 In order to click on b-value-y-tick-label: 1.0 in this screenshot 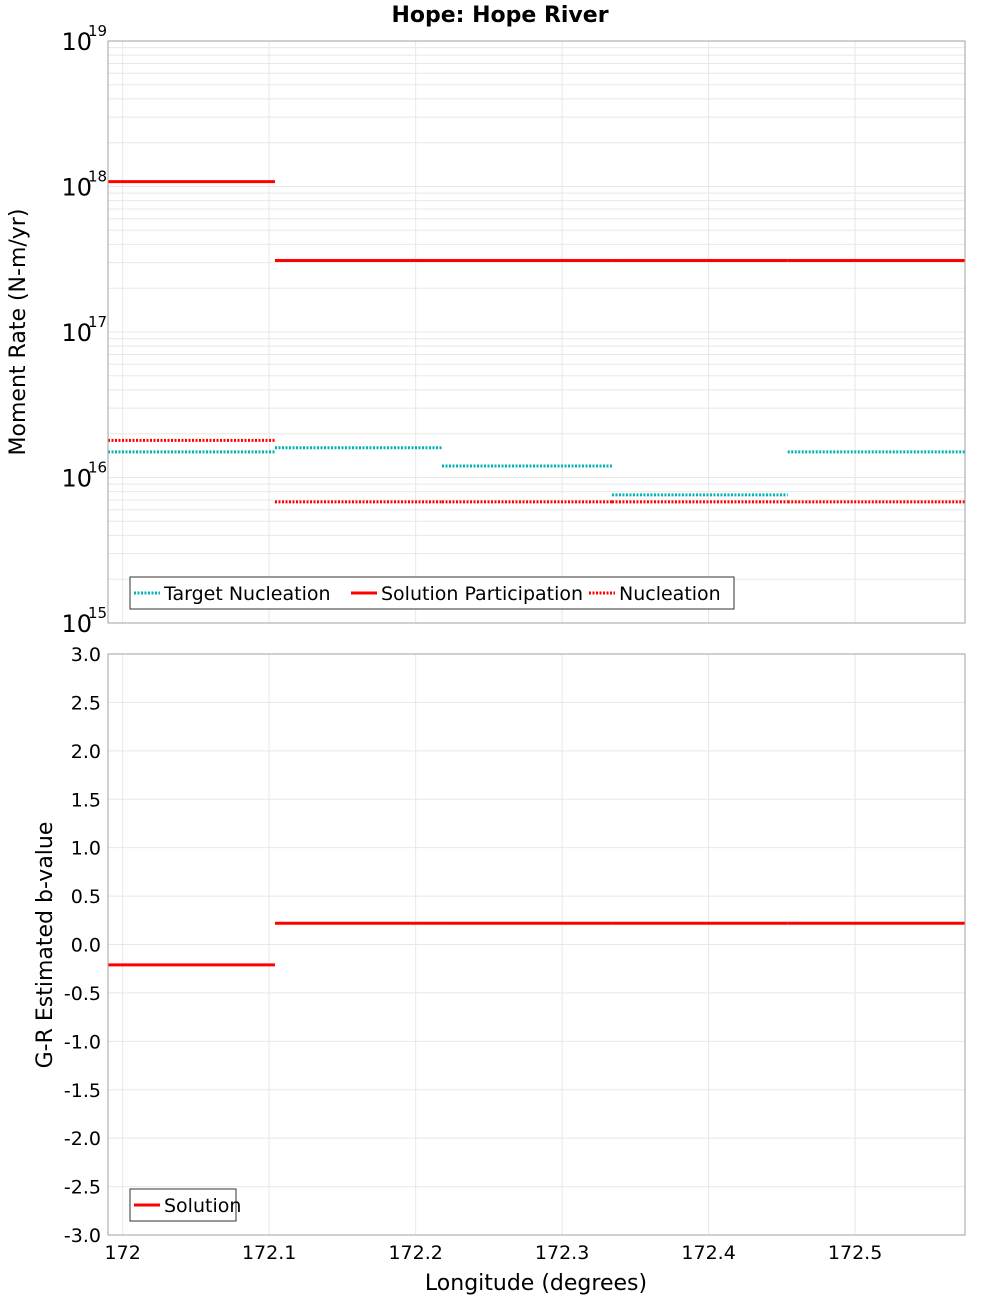, I will do `click(86, 849)`.